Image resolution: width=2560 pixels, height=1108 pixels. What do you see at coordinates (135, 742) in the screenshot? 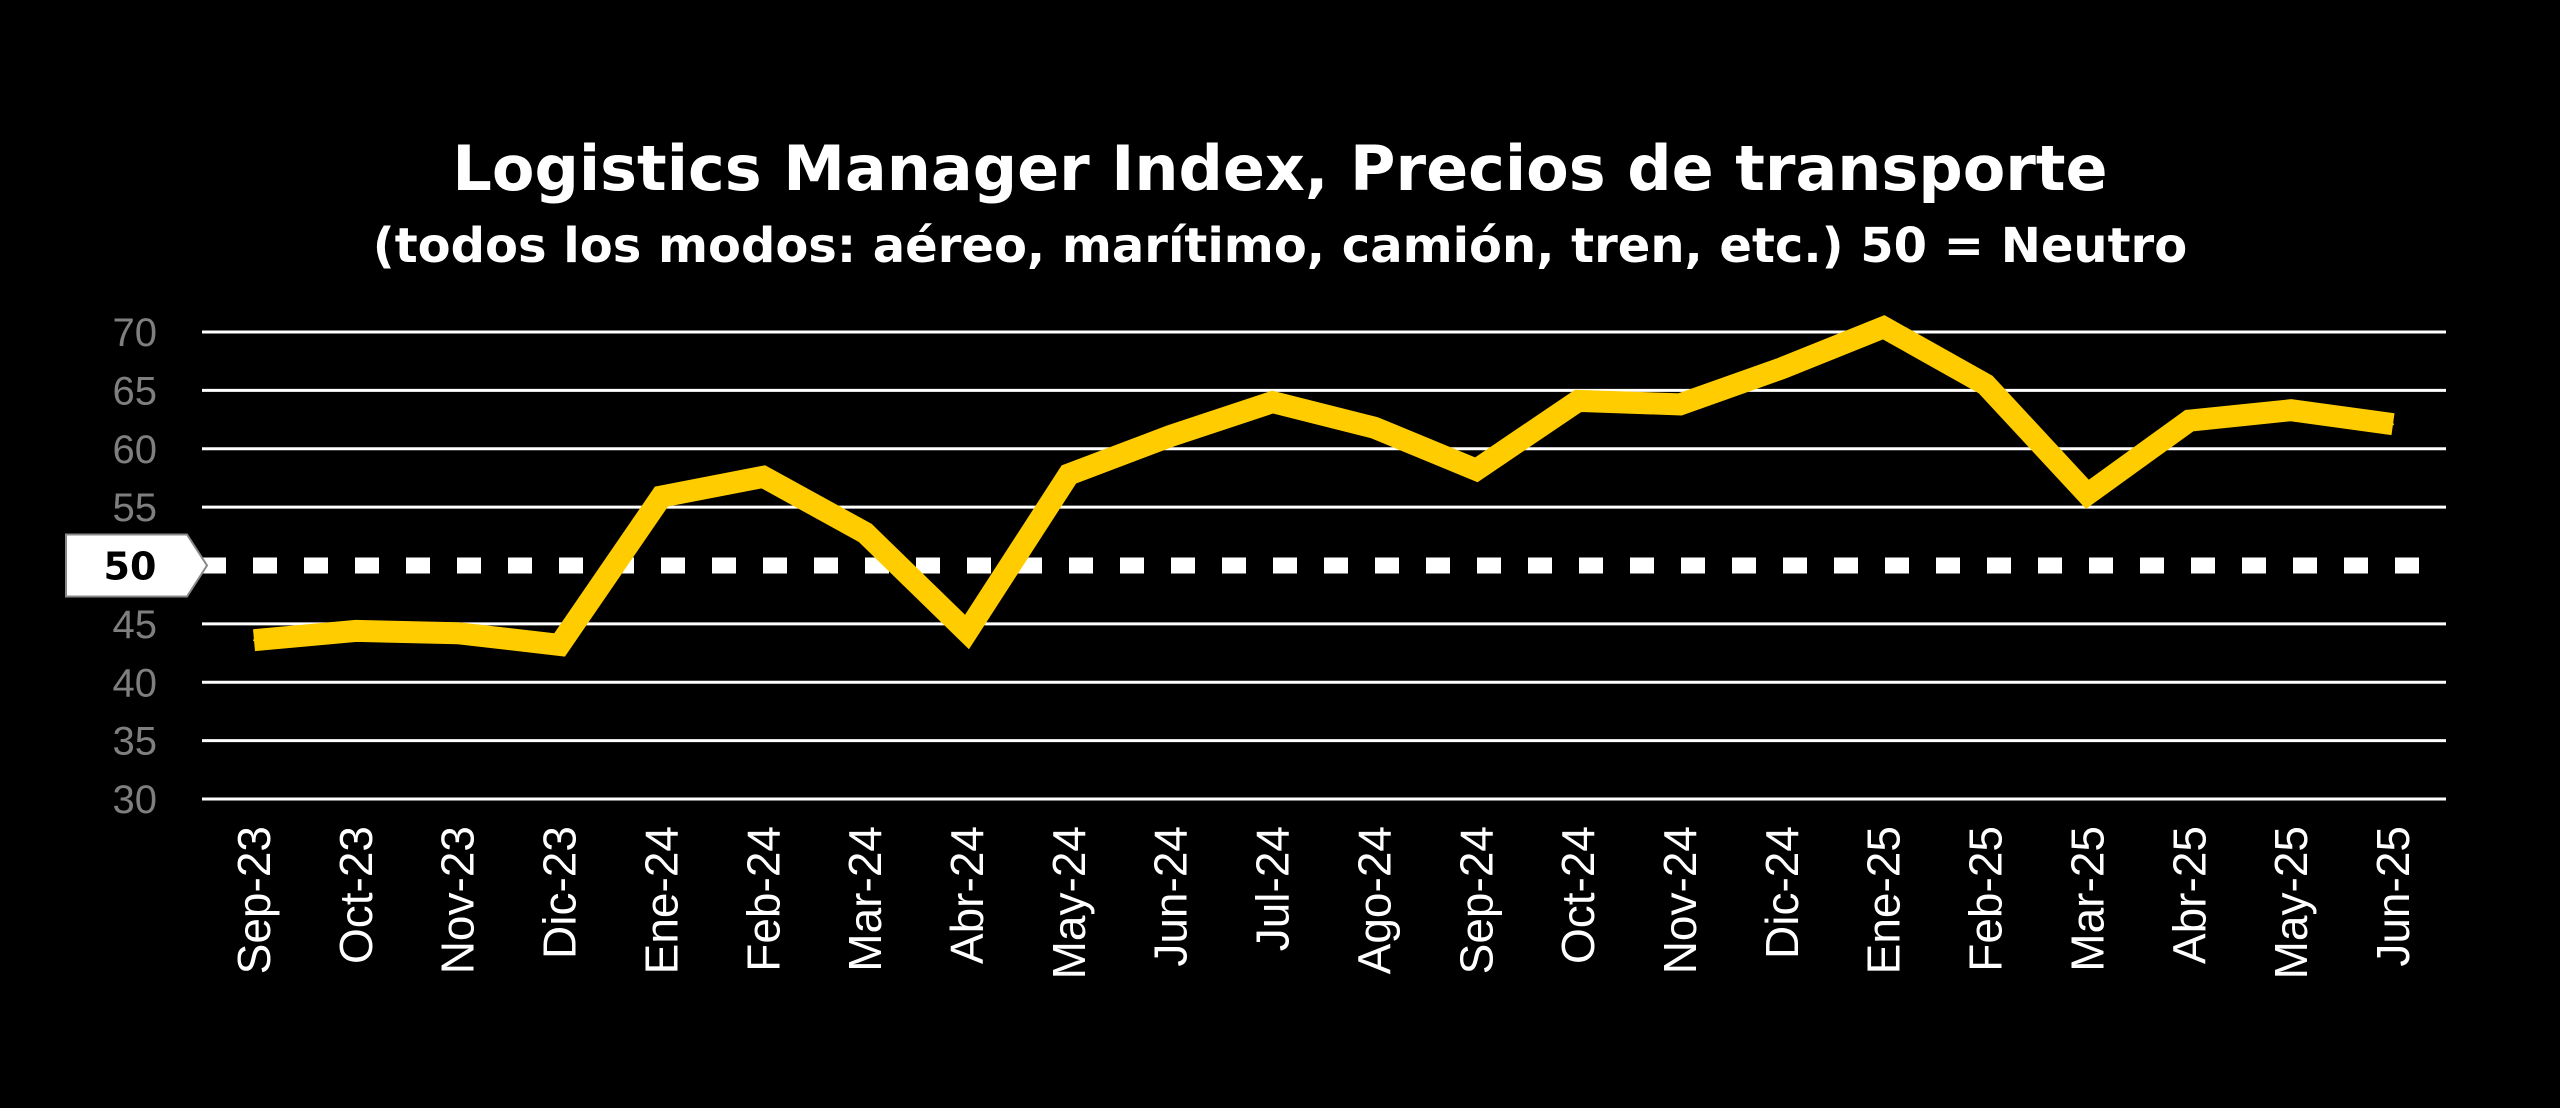
I see `y-tick-label: 35` at bounding box center [135, 742].